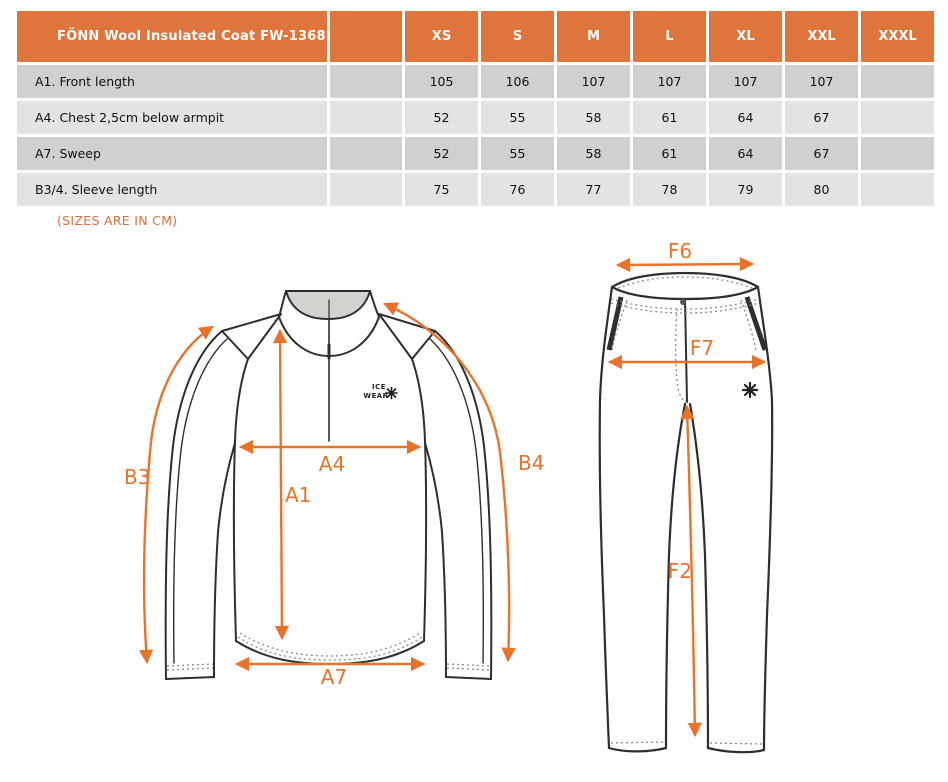  What do you see at coordinates (680, 571) in the screenshot?
I see `f2-label: F2` at bounding box center [680, 571].